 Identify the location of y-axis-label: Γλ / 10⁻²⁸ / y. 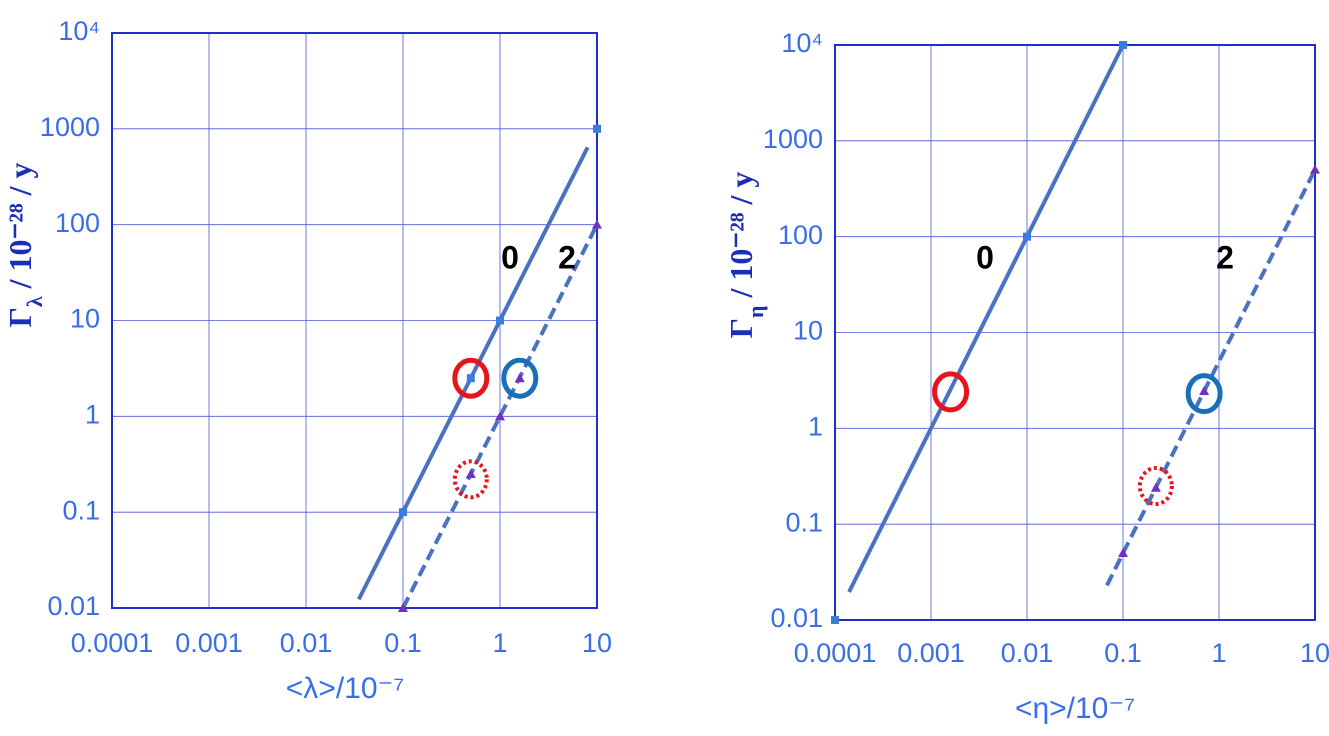
(24, 244).